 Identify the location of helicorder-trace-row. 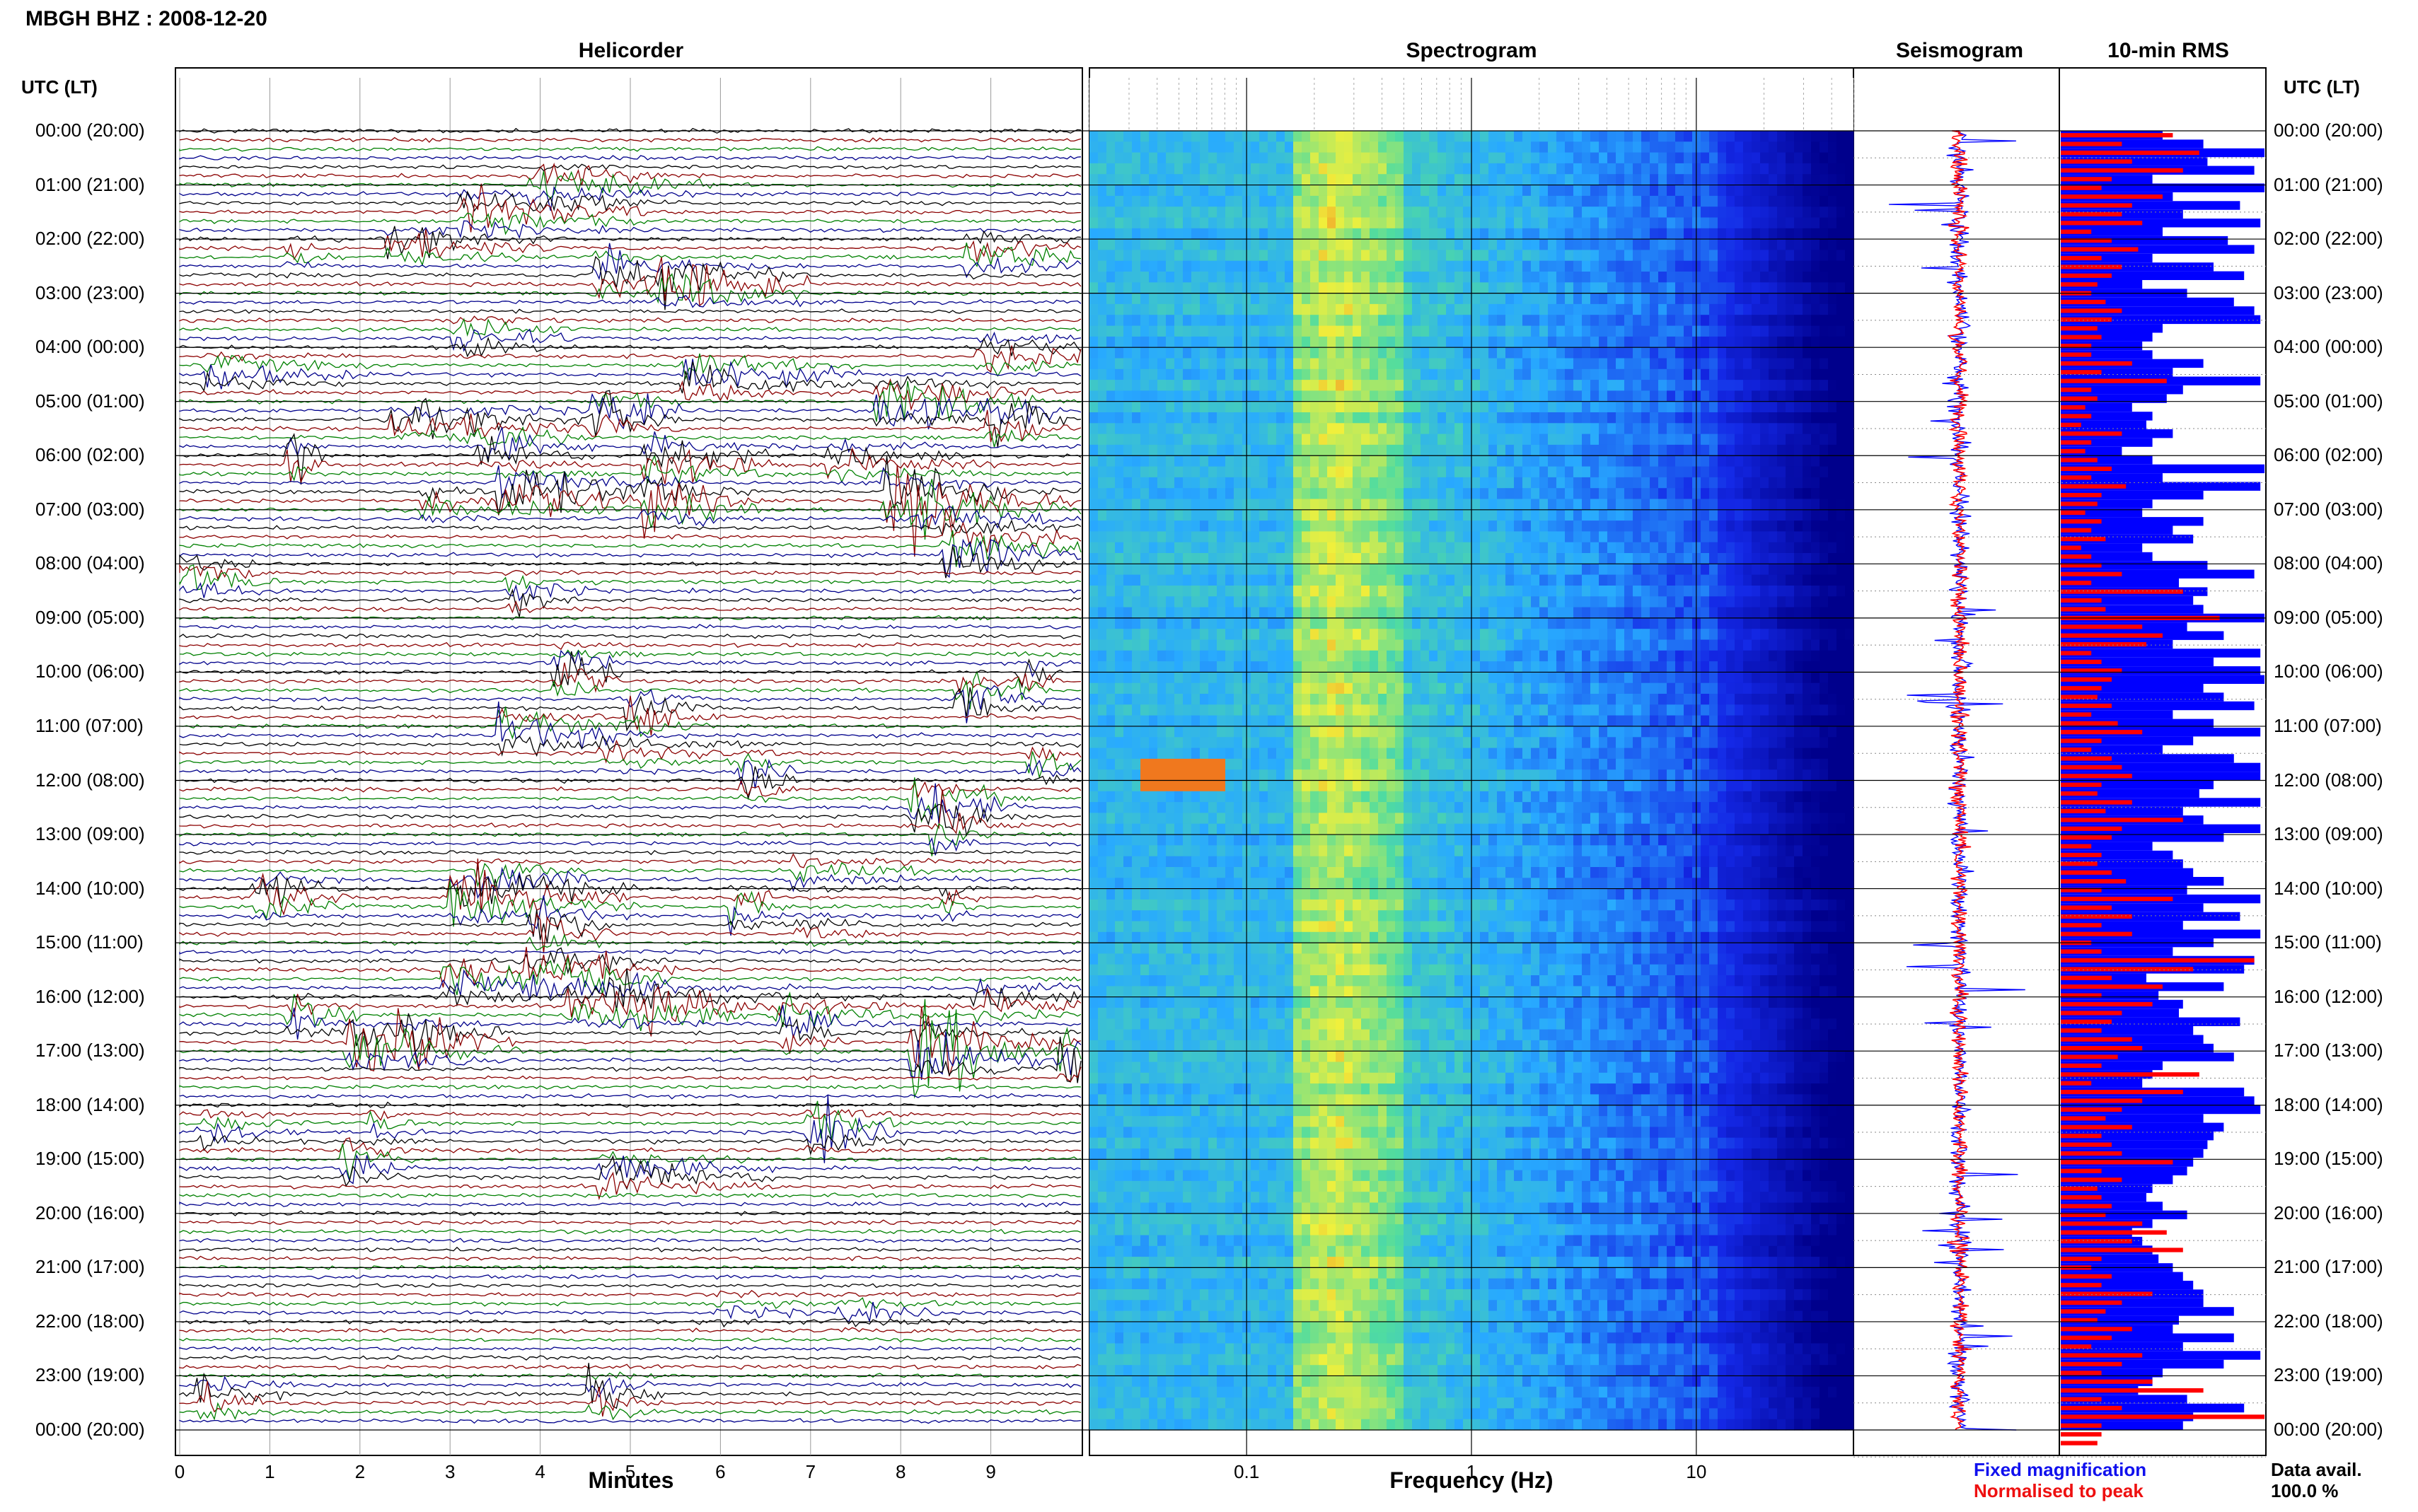
(630, 1366).